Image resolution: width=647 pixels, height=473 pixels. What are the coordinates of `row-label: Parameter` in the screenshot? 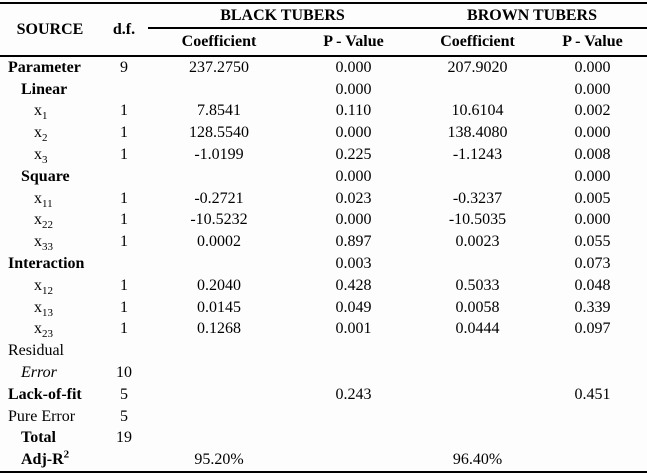 It's located at (50, 67).